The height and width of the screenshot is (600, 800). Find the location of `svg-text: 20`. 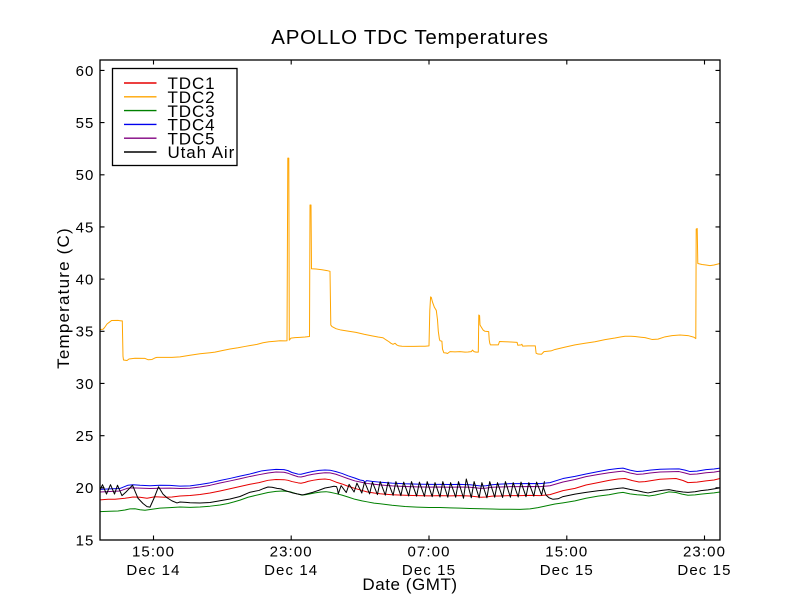

svg-text: 20 is located at coordinates (85, 488).